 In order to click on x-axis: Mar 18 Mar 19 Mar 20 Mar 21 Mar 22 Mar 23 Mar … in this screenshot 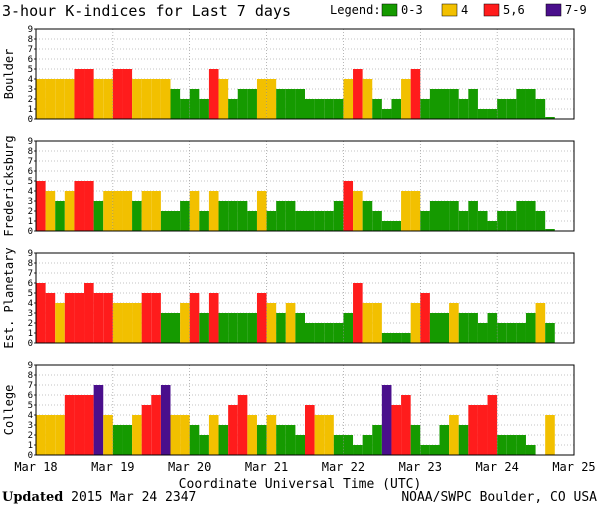, I will do `click(304, 467)`.